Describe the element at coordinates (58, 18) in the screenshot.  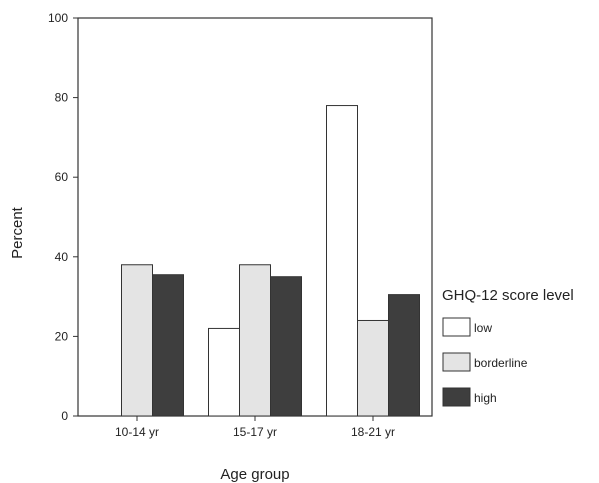
I see `y-tick-label: 100` at that location.